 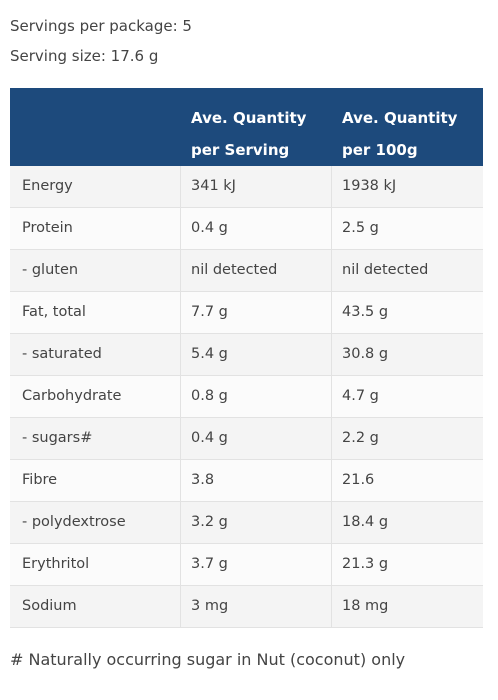 I want to click on servings: Servings per package: 5, so click(x=101, y=26).